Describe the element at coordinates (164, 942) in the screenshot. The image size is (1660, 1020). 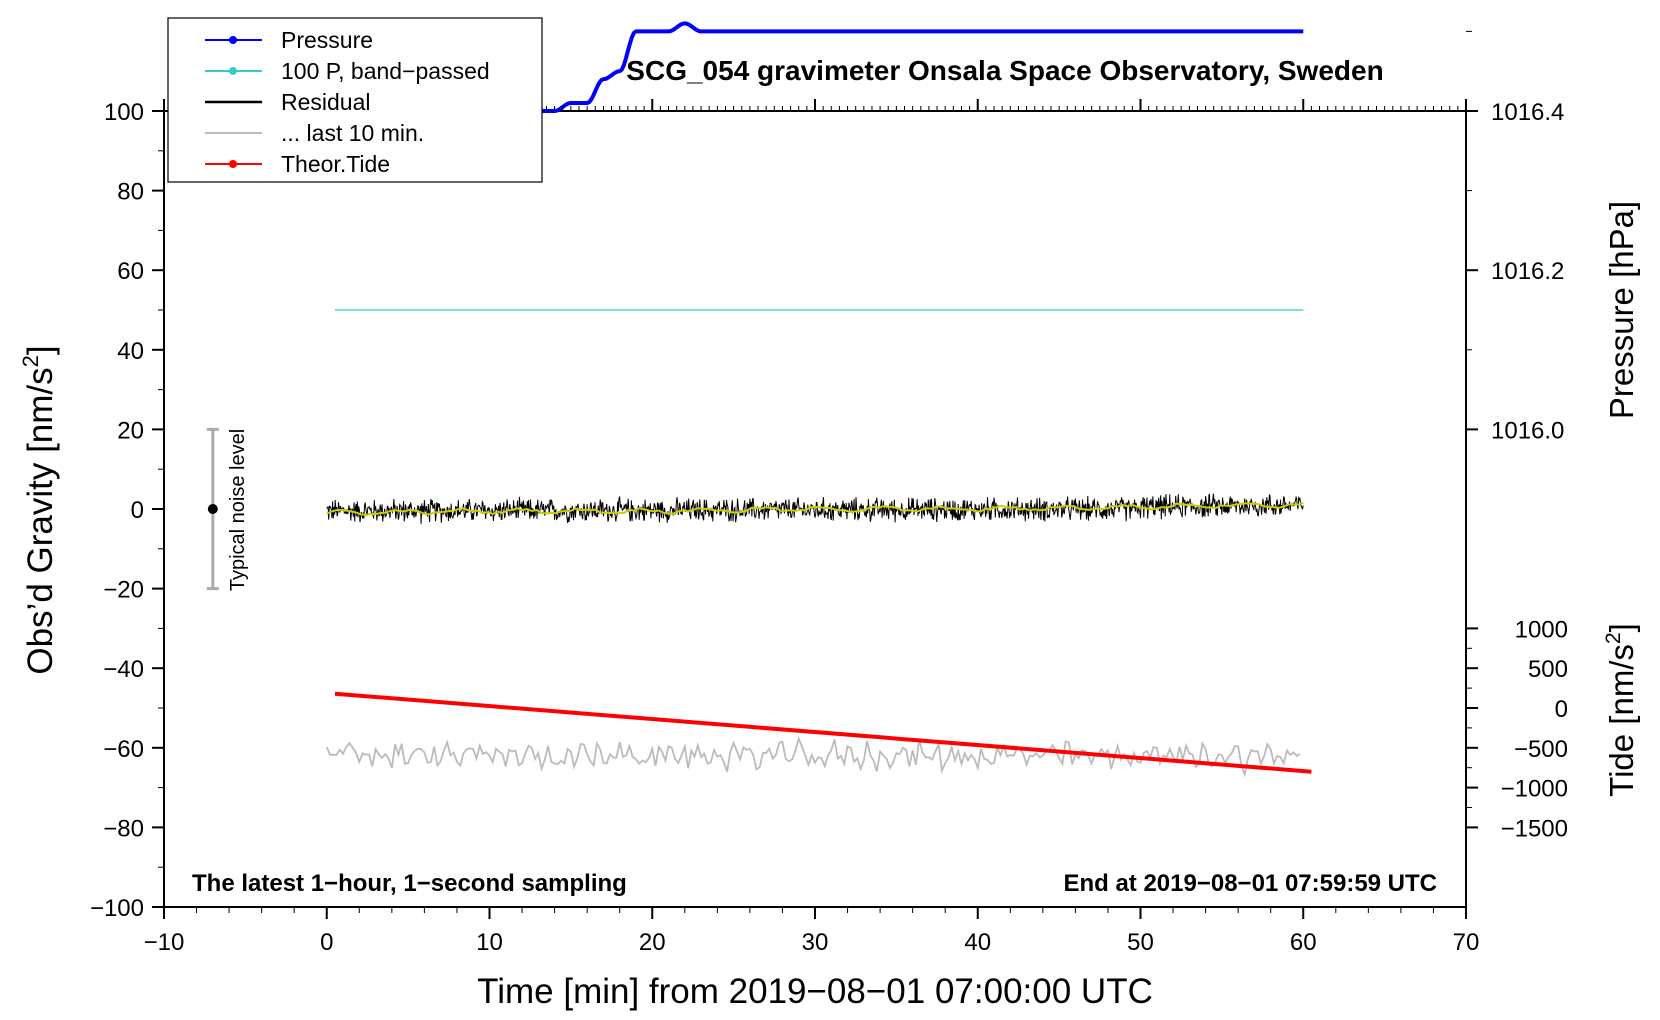
I see `x-tick-label: −10` at that location.